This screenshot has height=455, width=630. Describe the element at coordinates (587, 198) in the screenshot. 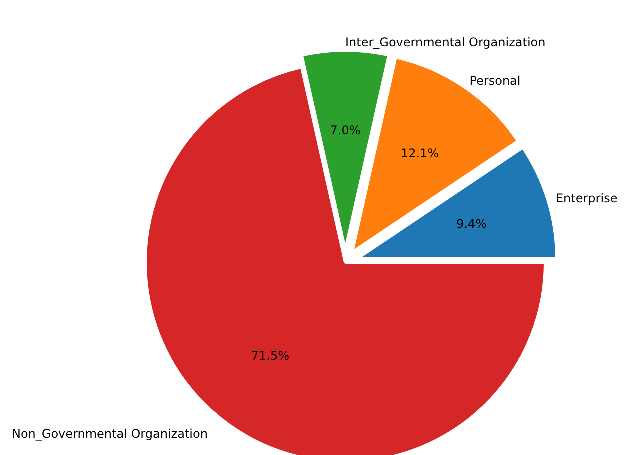

I see `slice-label: Enterprise` at that location.